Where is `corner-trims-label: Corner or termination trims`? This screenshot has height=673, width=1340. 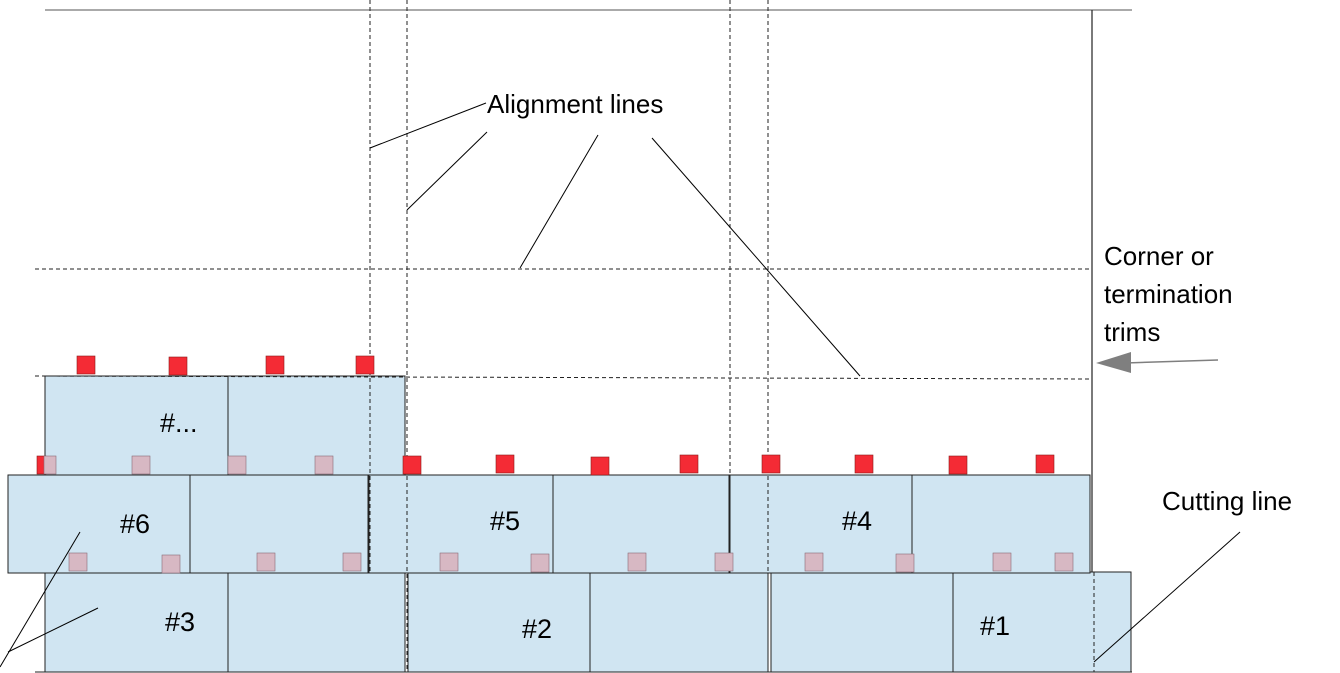 corner-trims-label: Corner or termination trims is located at coordinates (1168, 294).